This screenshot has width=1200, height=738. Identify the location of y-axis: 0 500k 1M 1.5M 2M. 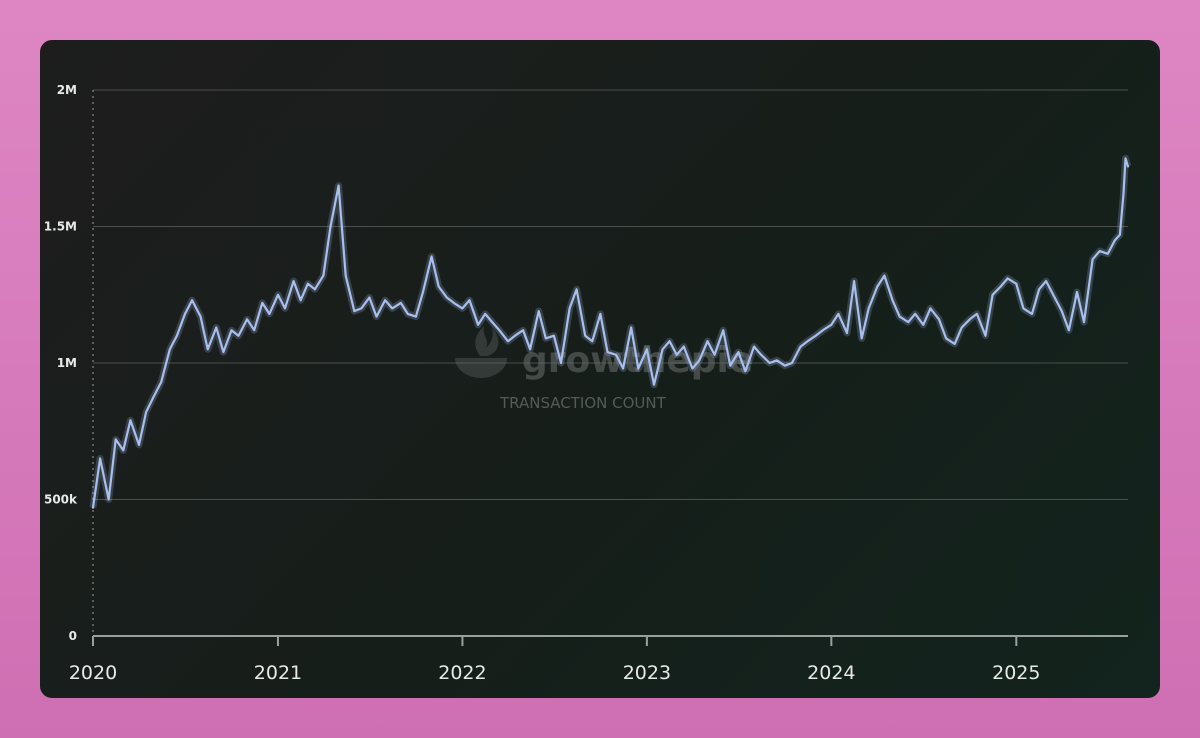
(61, 363).